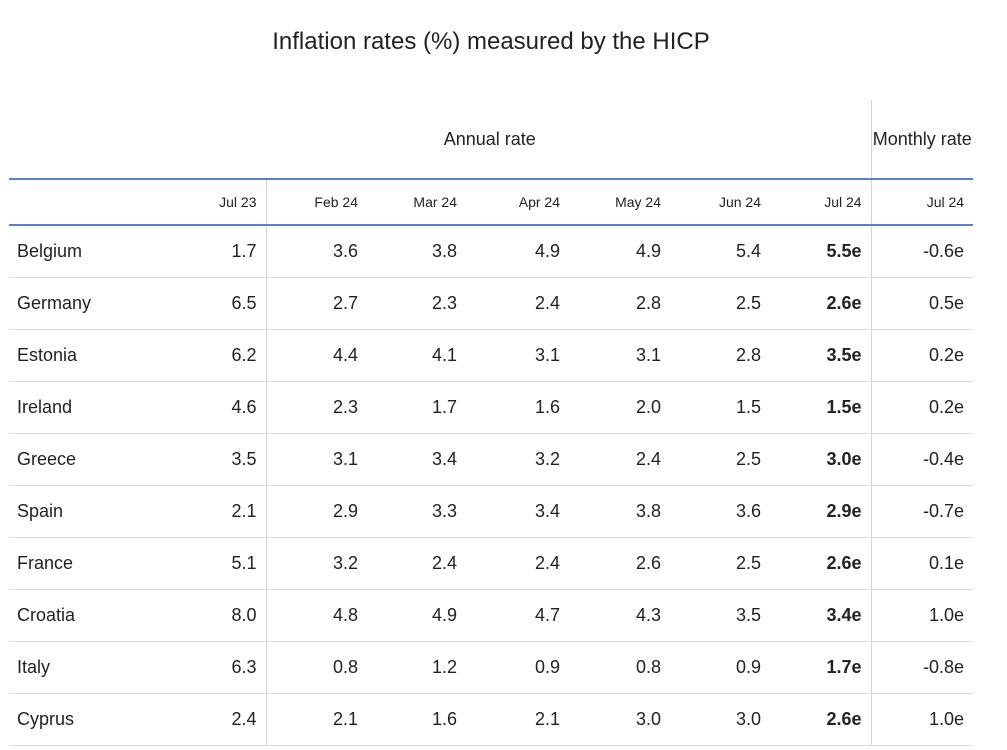 This screenshot has width=1007, height=750. I want to click on table-row: Italy 6.3 0.8 1.2 0.9 0.8 0.9 1.7e -0.8e, so click(491, 667).